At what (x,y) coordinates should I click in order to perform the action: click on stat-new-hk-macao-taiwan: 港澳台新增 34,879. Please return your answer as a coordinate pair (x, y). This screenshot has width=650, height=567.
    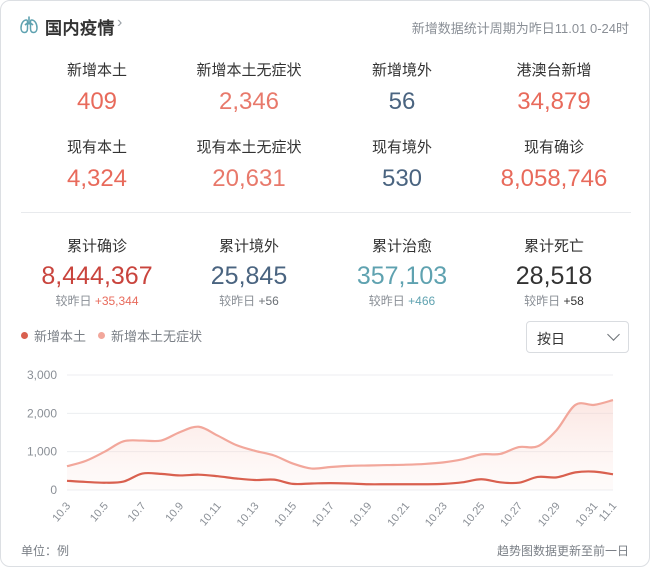
    Looking at the image, I should click on (554, 87).